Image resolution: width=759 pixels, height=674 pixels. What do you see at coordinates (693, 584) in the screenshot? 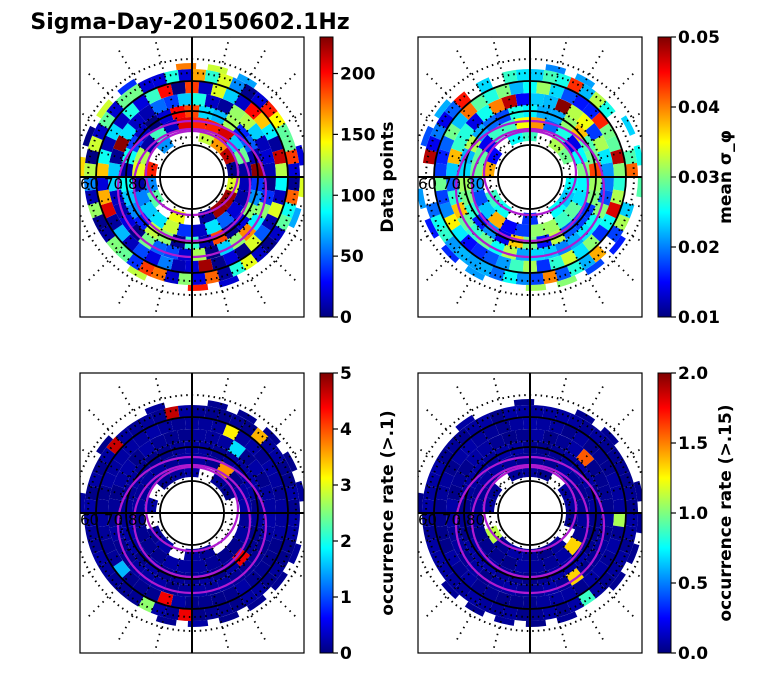
I see `colorbar-tick-label: 0.5` at bounding box center [693, 584].